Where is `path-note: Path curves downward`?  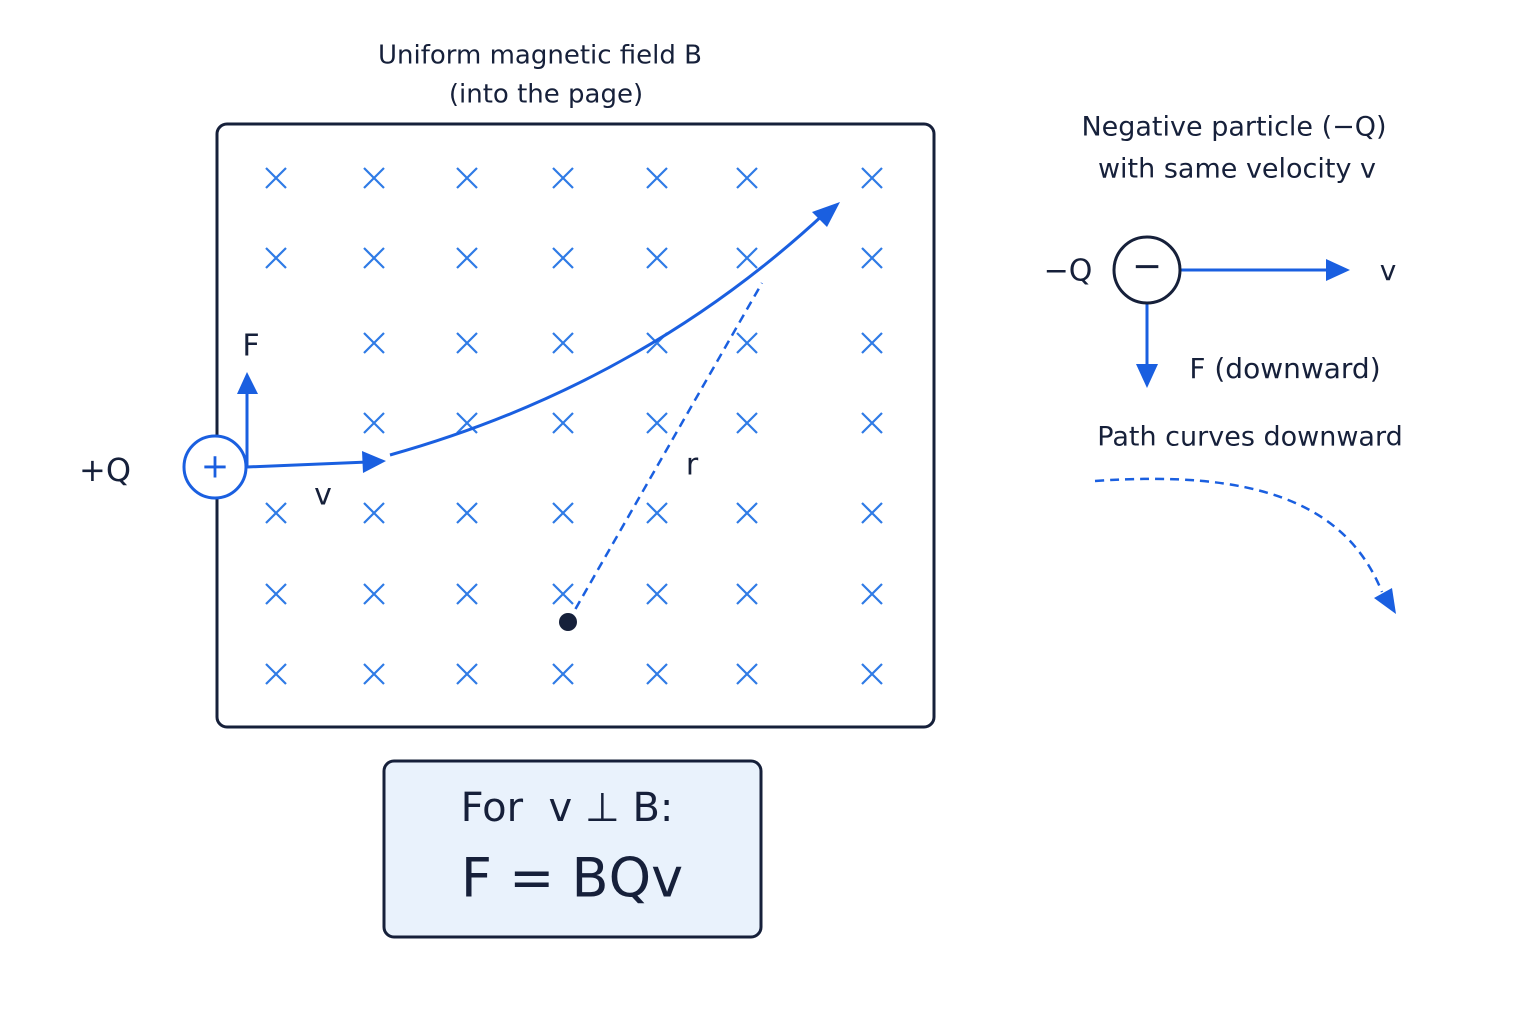 path-note: Path curves downward is located at coordinates (1249, 437).